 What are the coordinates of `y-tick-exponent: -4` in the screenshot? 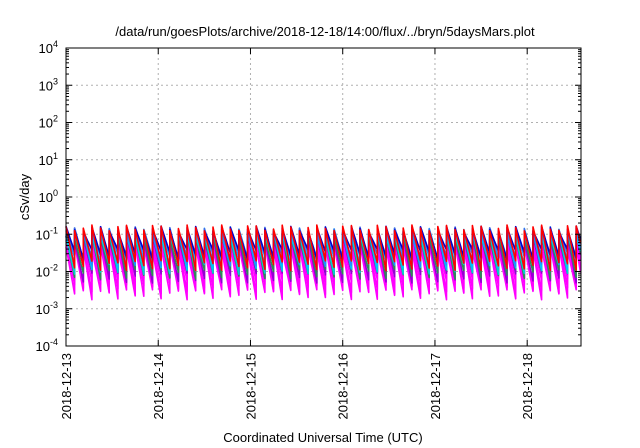 It's located at (54, 342).